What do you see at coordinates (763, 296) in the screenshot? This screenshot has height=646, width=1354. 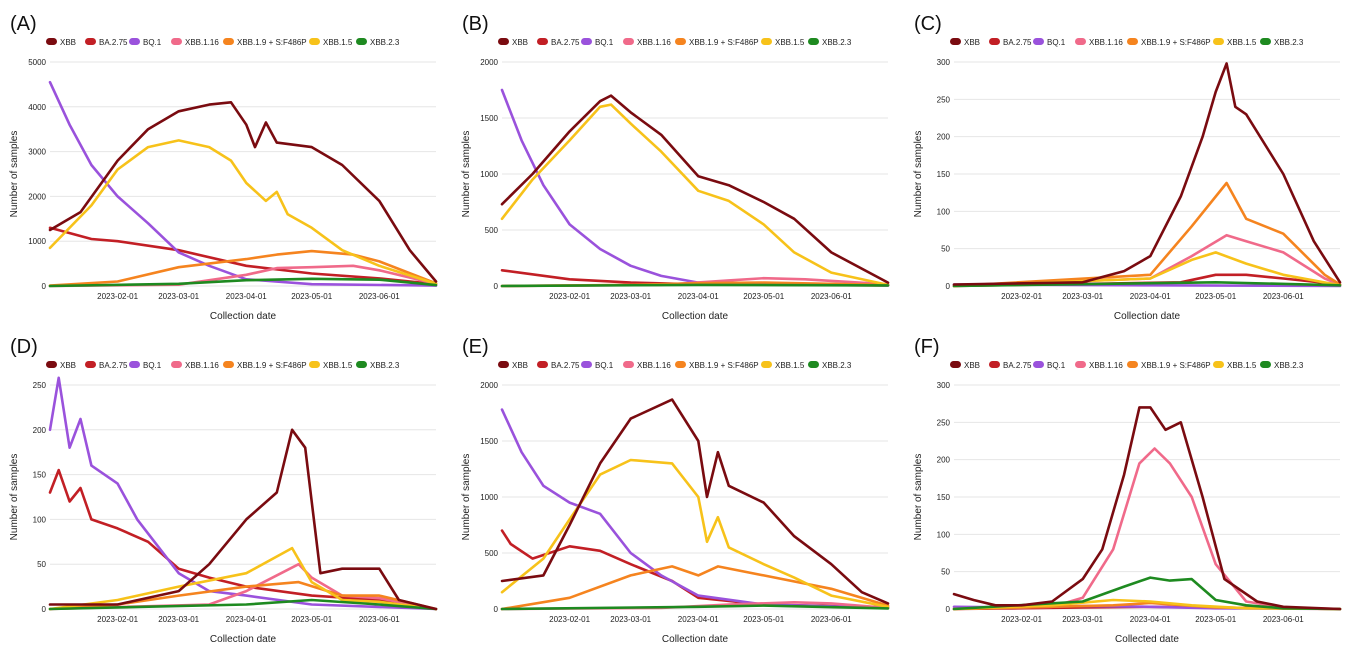 I see `x-tick-label: 2023-05-01` at bounding box center [763, 296].